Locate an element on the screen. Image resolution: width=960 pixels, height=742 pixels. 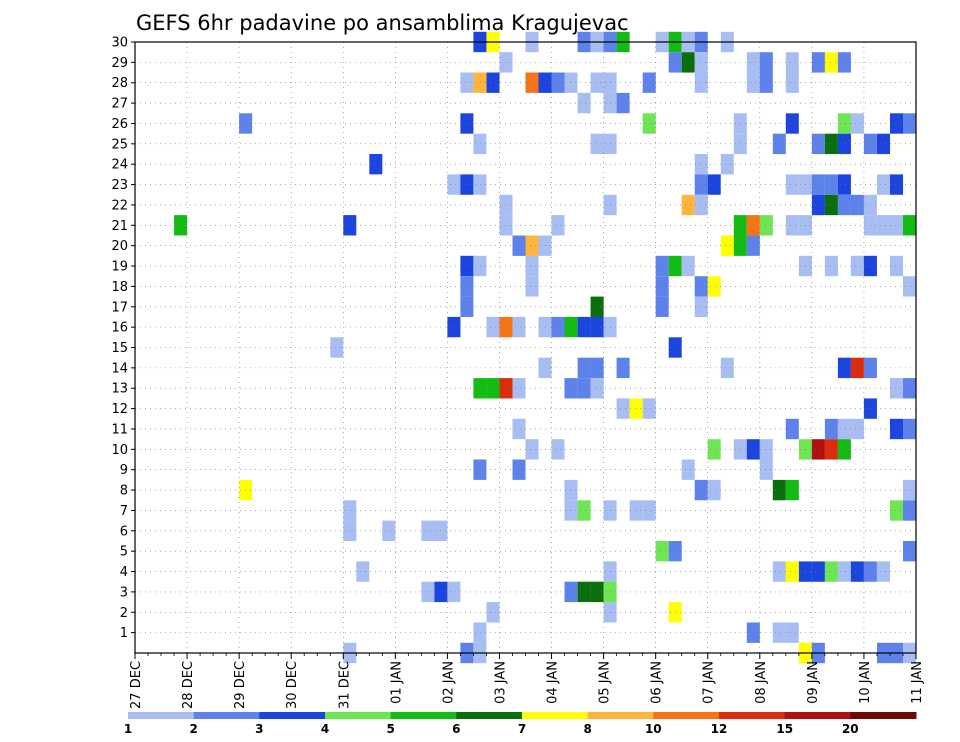
y-tick-label: 18 is located at coordinates (119, 287).